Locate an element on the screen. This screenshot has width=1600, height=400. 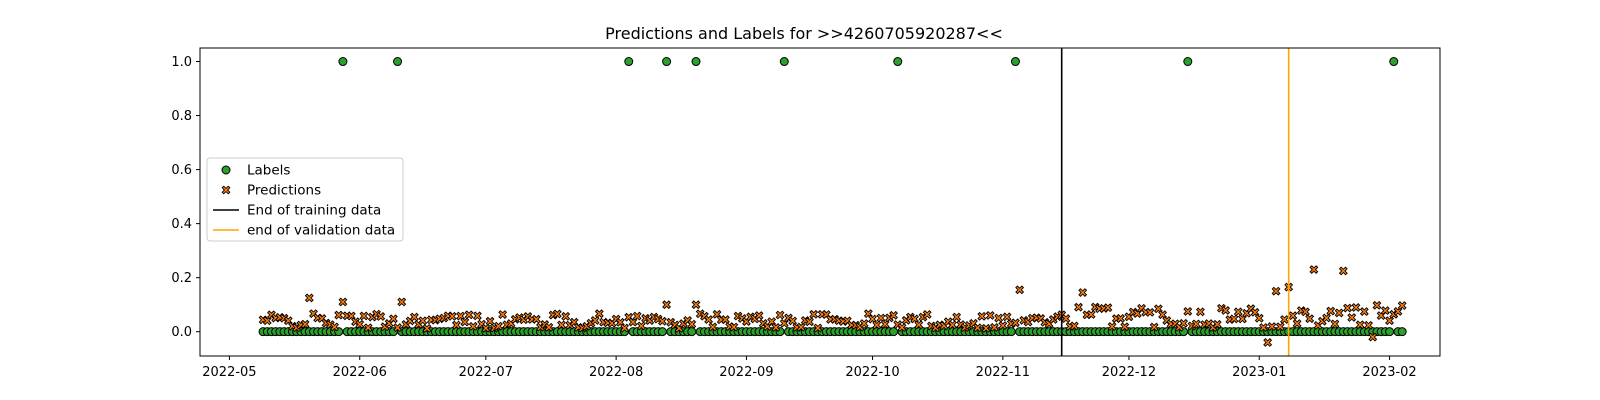
x-tick-label: 2022-11 is located at coordinates (1003, 372).